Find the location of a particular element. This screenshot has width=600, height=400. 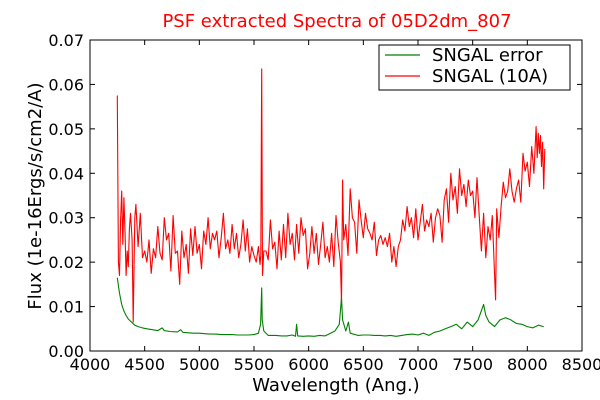

legend: SNGAL error SNGAL (10A) is located at coordinates (474, 67).